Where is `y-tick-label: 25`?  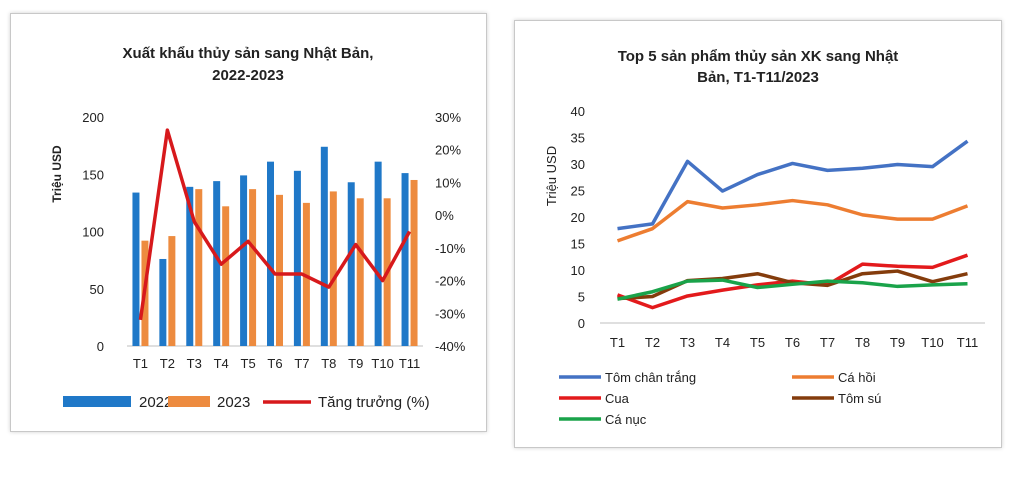
y-tick-label: 25 is located at coordinates (578, 191).